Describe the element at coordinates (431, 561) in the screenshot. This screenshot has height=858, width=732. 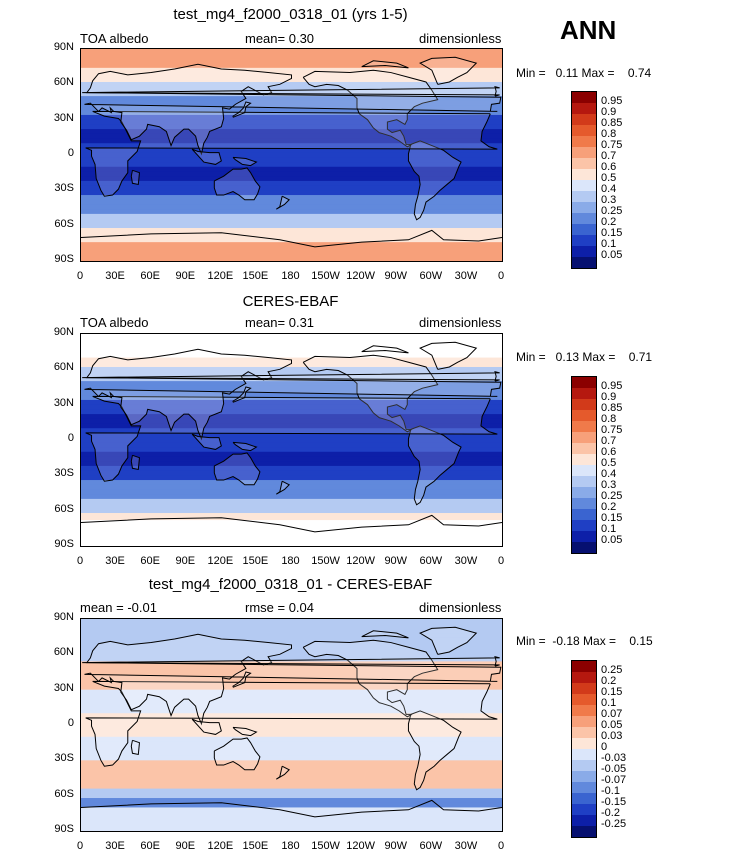
I see `x-tick-label: 60W` at that location.